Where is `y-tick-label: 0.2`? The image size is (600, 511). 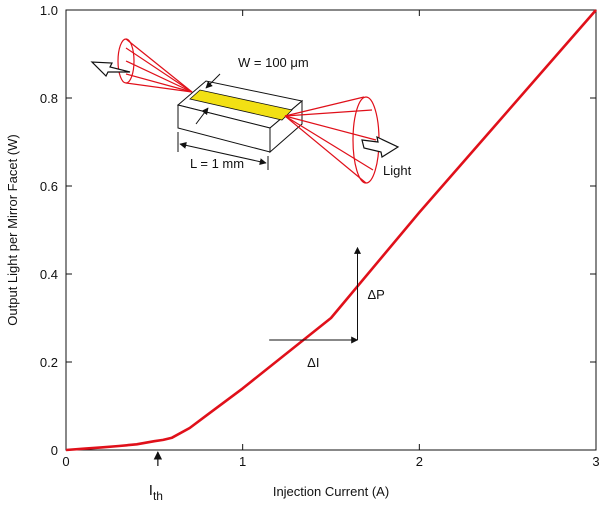
y-tick-label: 0.2 is located at coordinates (49, 362).